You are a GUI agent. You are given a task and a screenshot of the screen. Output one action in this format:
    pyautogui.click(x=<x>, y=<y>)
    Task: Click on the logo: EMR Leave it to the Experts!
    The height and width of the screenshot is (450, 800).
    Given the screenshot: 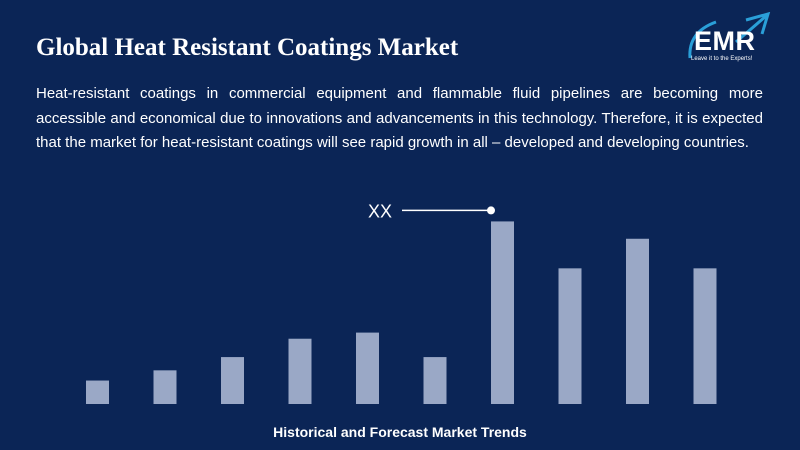 What is the action you would take?
    pyautogui.click(x=726, y=41)
    